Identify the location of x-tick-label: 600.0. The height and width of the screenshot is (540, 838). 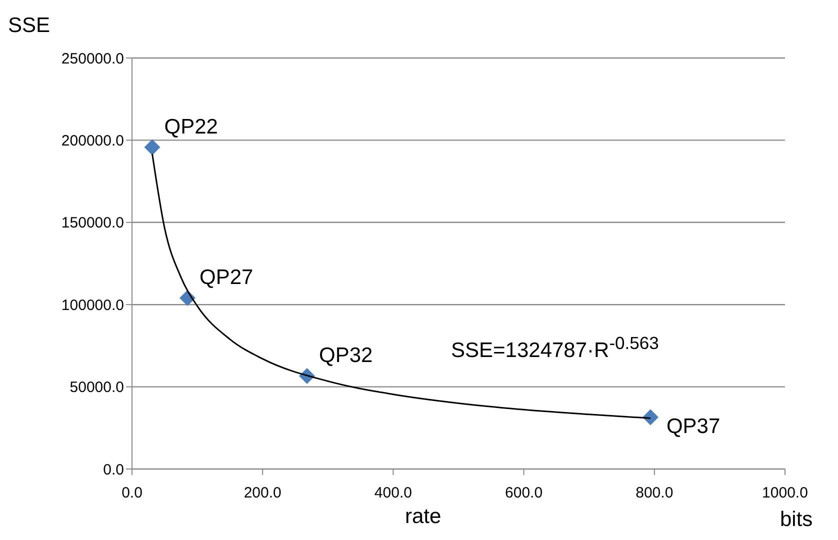
(524, 493).